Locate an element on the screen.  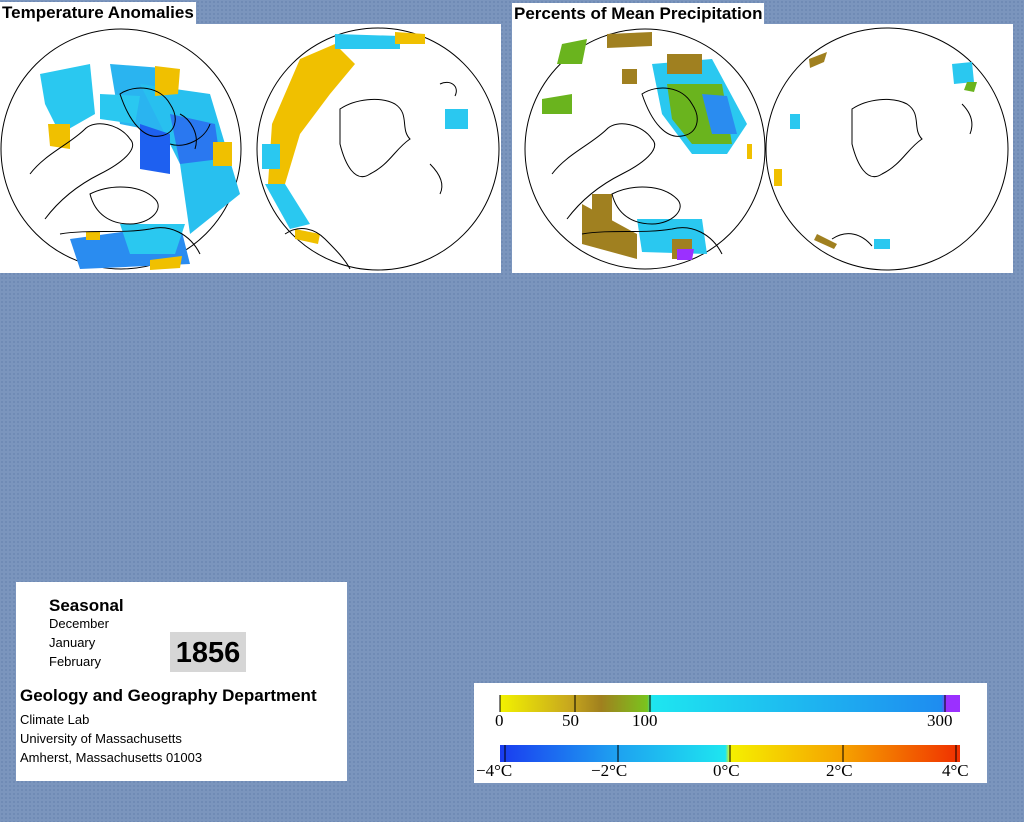
precipitation-colorbar is located at coordinates (729, 728).